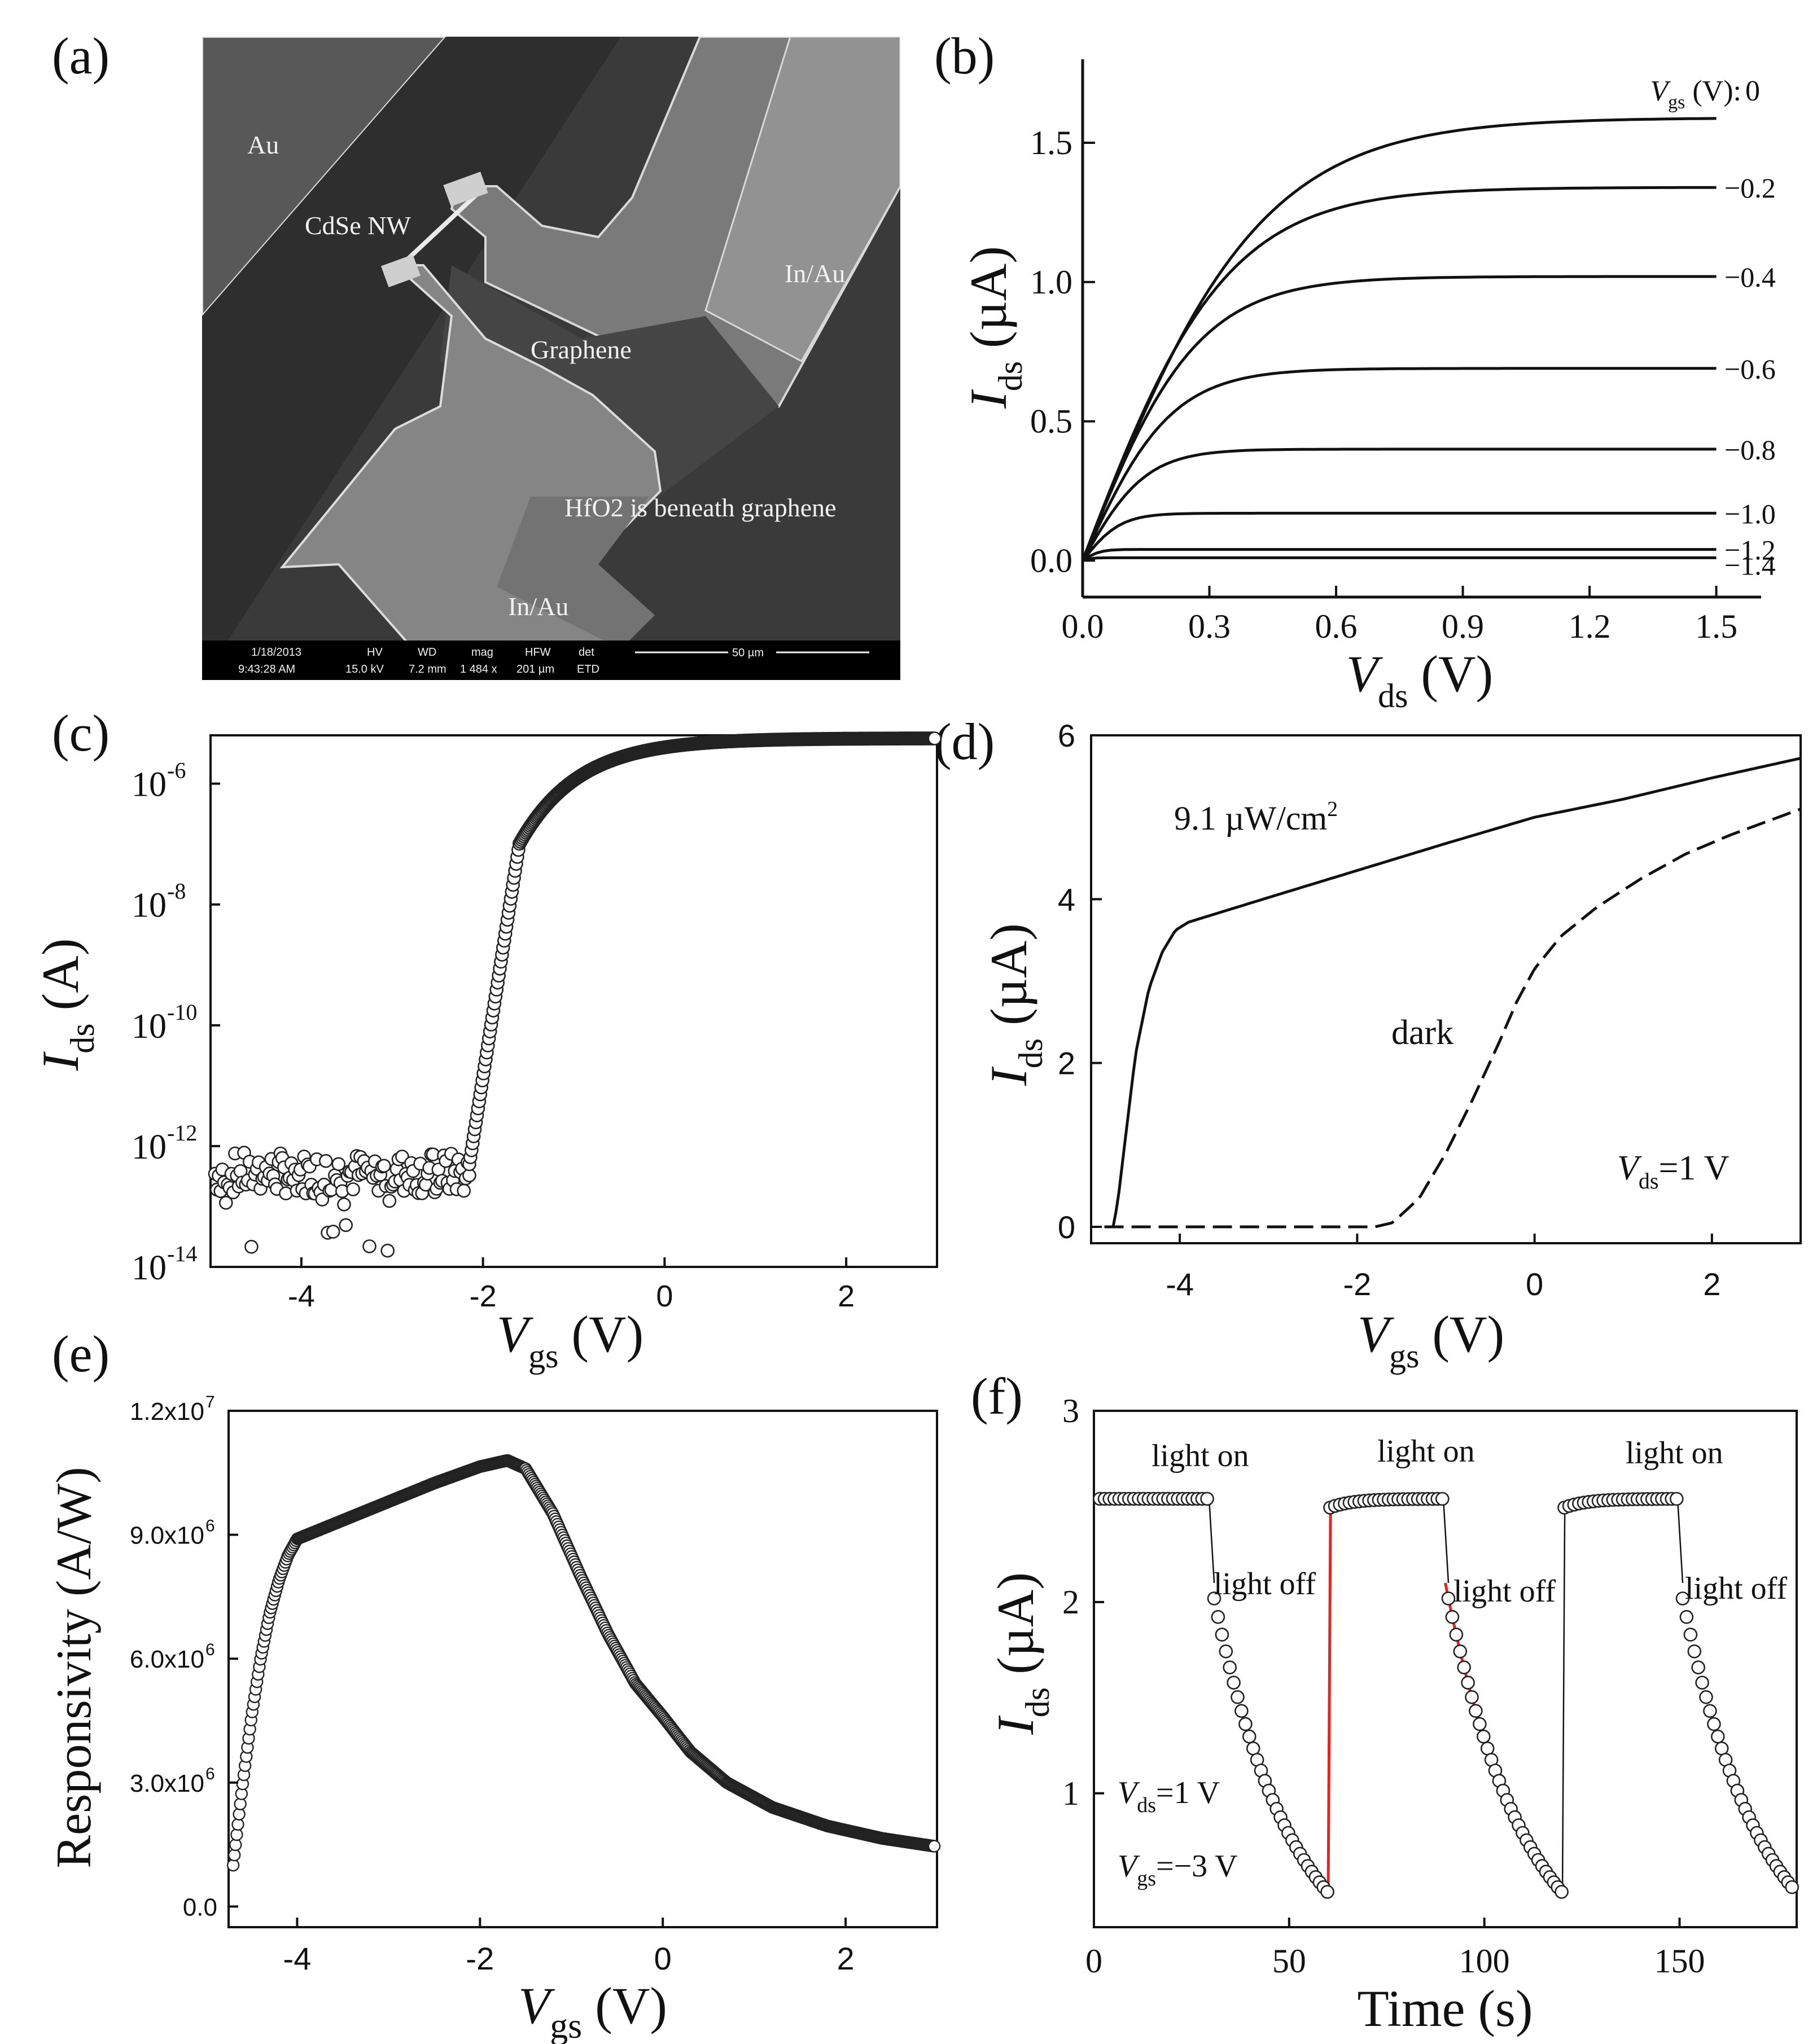 The height and width of the screenshot is (2044, 1817). I want to click on e-xtick-label: 0, so click(663, 1958).